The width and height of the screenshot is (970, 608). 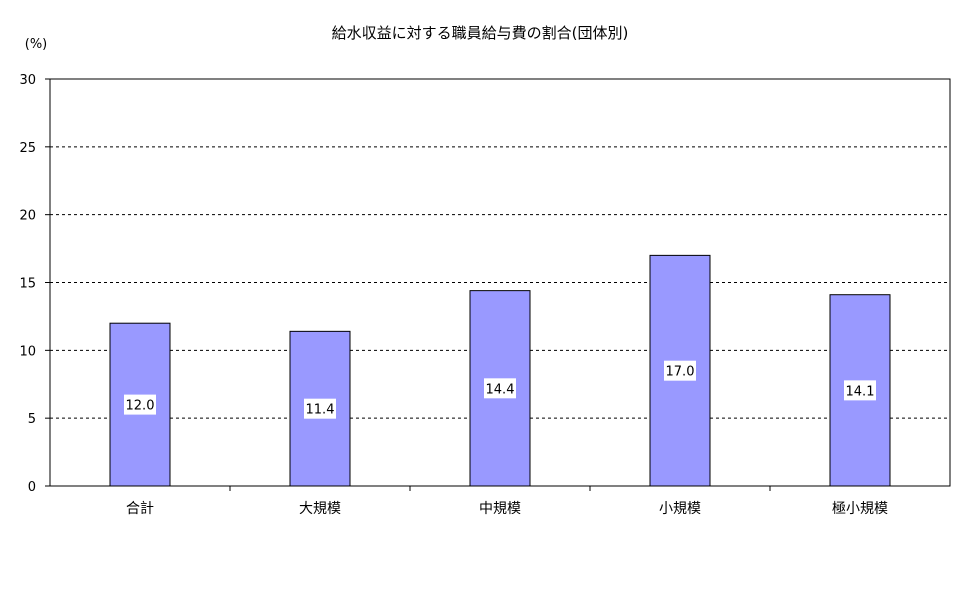 I want to click on data-label: 12.0, so click(x=140, y=406).